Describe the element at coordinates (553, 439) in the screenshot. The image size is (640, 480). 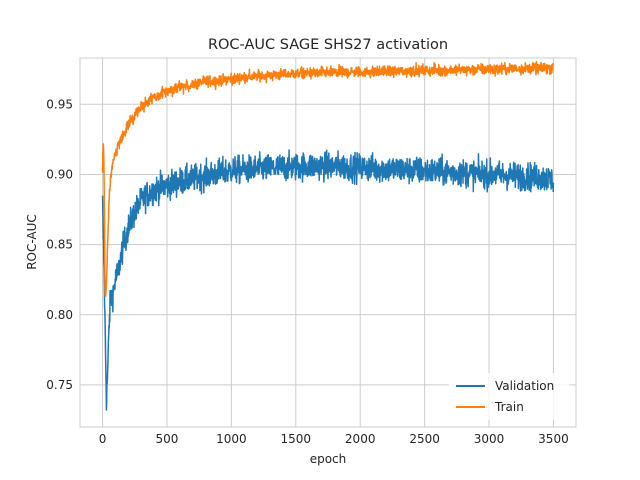
I see `x-tick-label: 3500` at that location.